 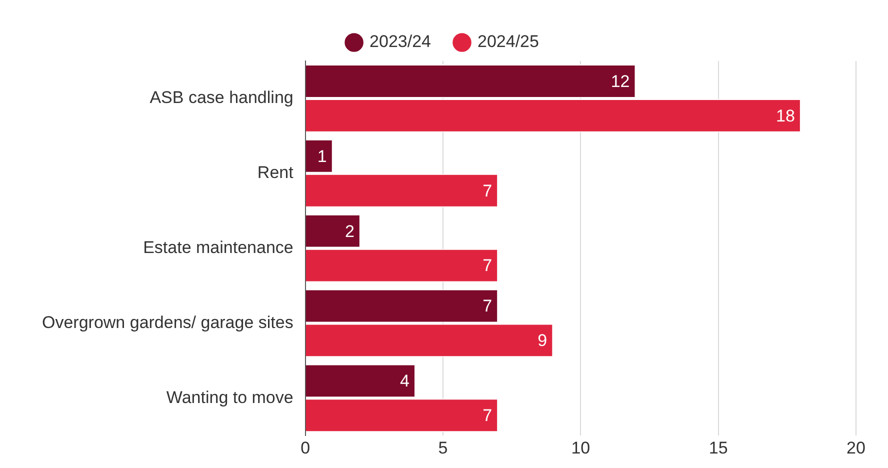 I want to click on y-tick-label: Rent, so click(x=275, y=172).